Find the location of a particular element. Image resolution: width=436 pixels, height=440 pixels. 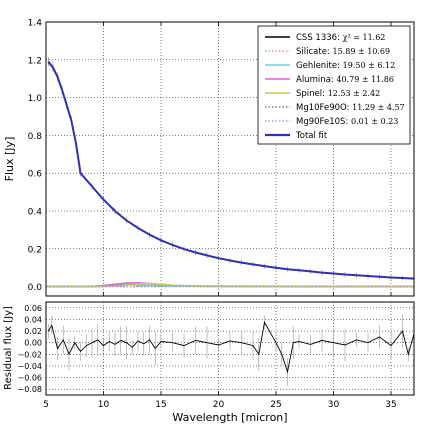

legend-label: Total fit is located at coordinates (311, 136).